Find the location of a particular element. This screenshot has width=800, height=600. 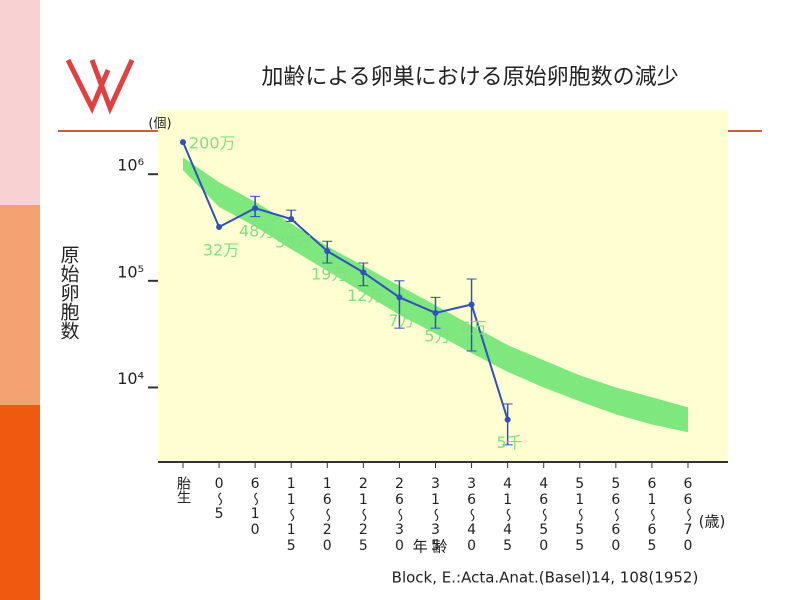

x-tick-label: 16〜20 is located at coordinates (327, 515).